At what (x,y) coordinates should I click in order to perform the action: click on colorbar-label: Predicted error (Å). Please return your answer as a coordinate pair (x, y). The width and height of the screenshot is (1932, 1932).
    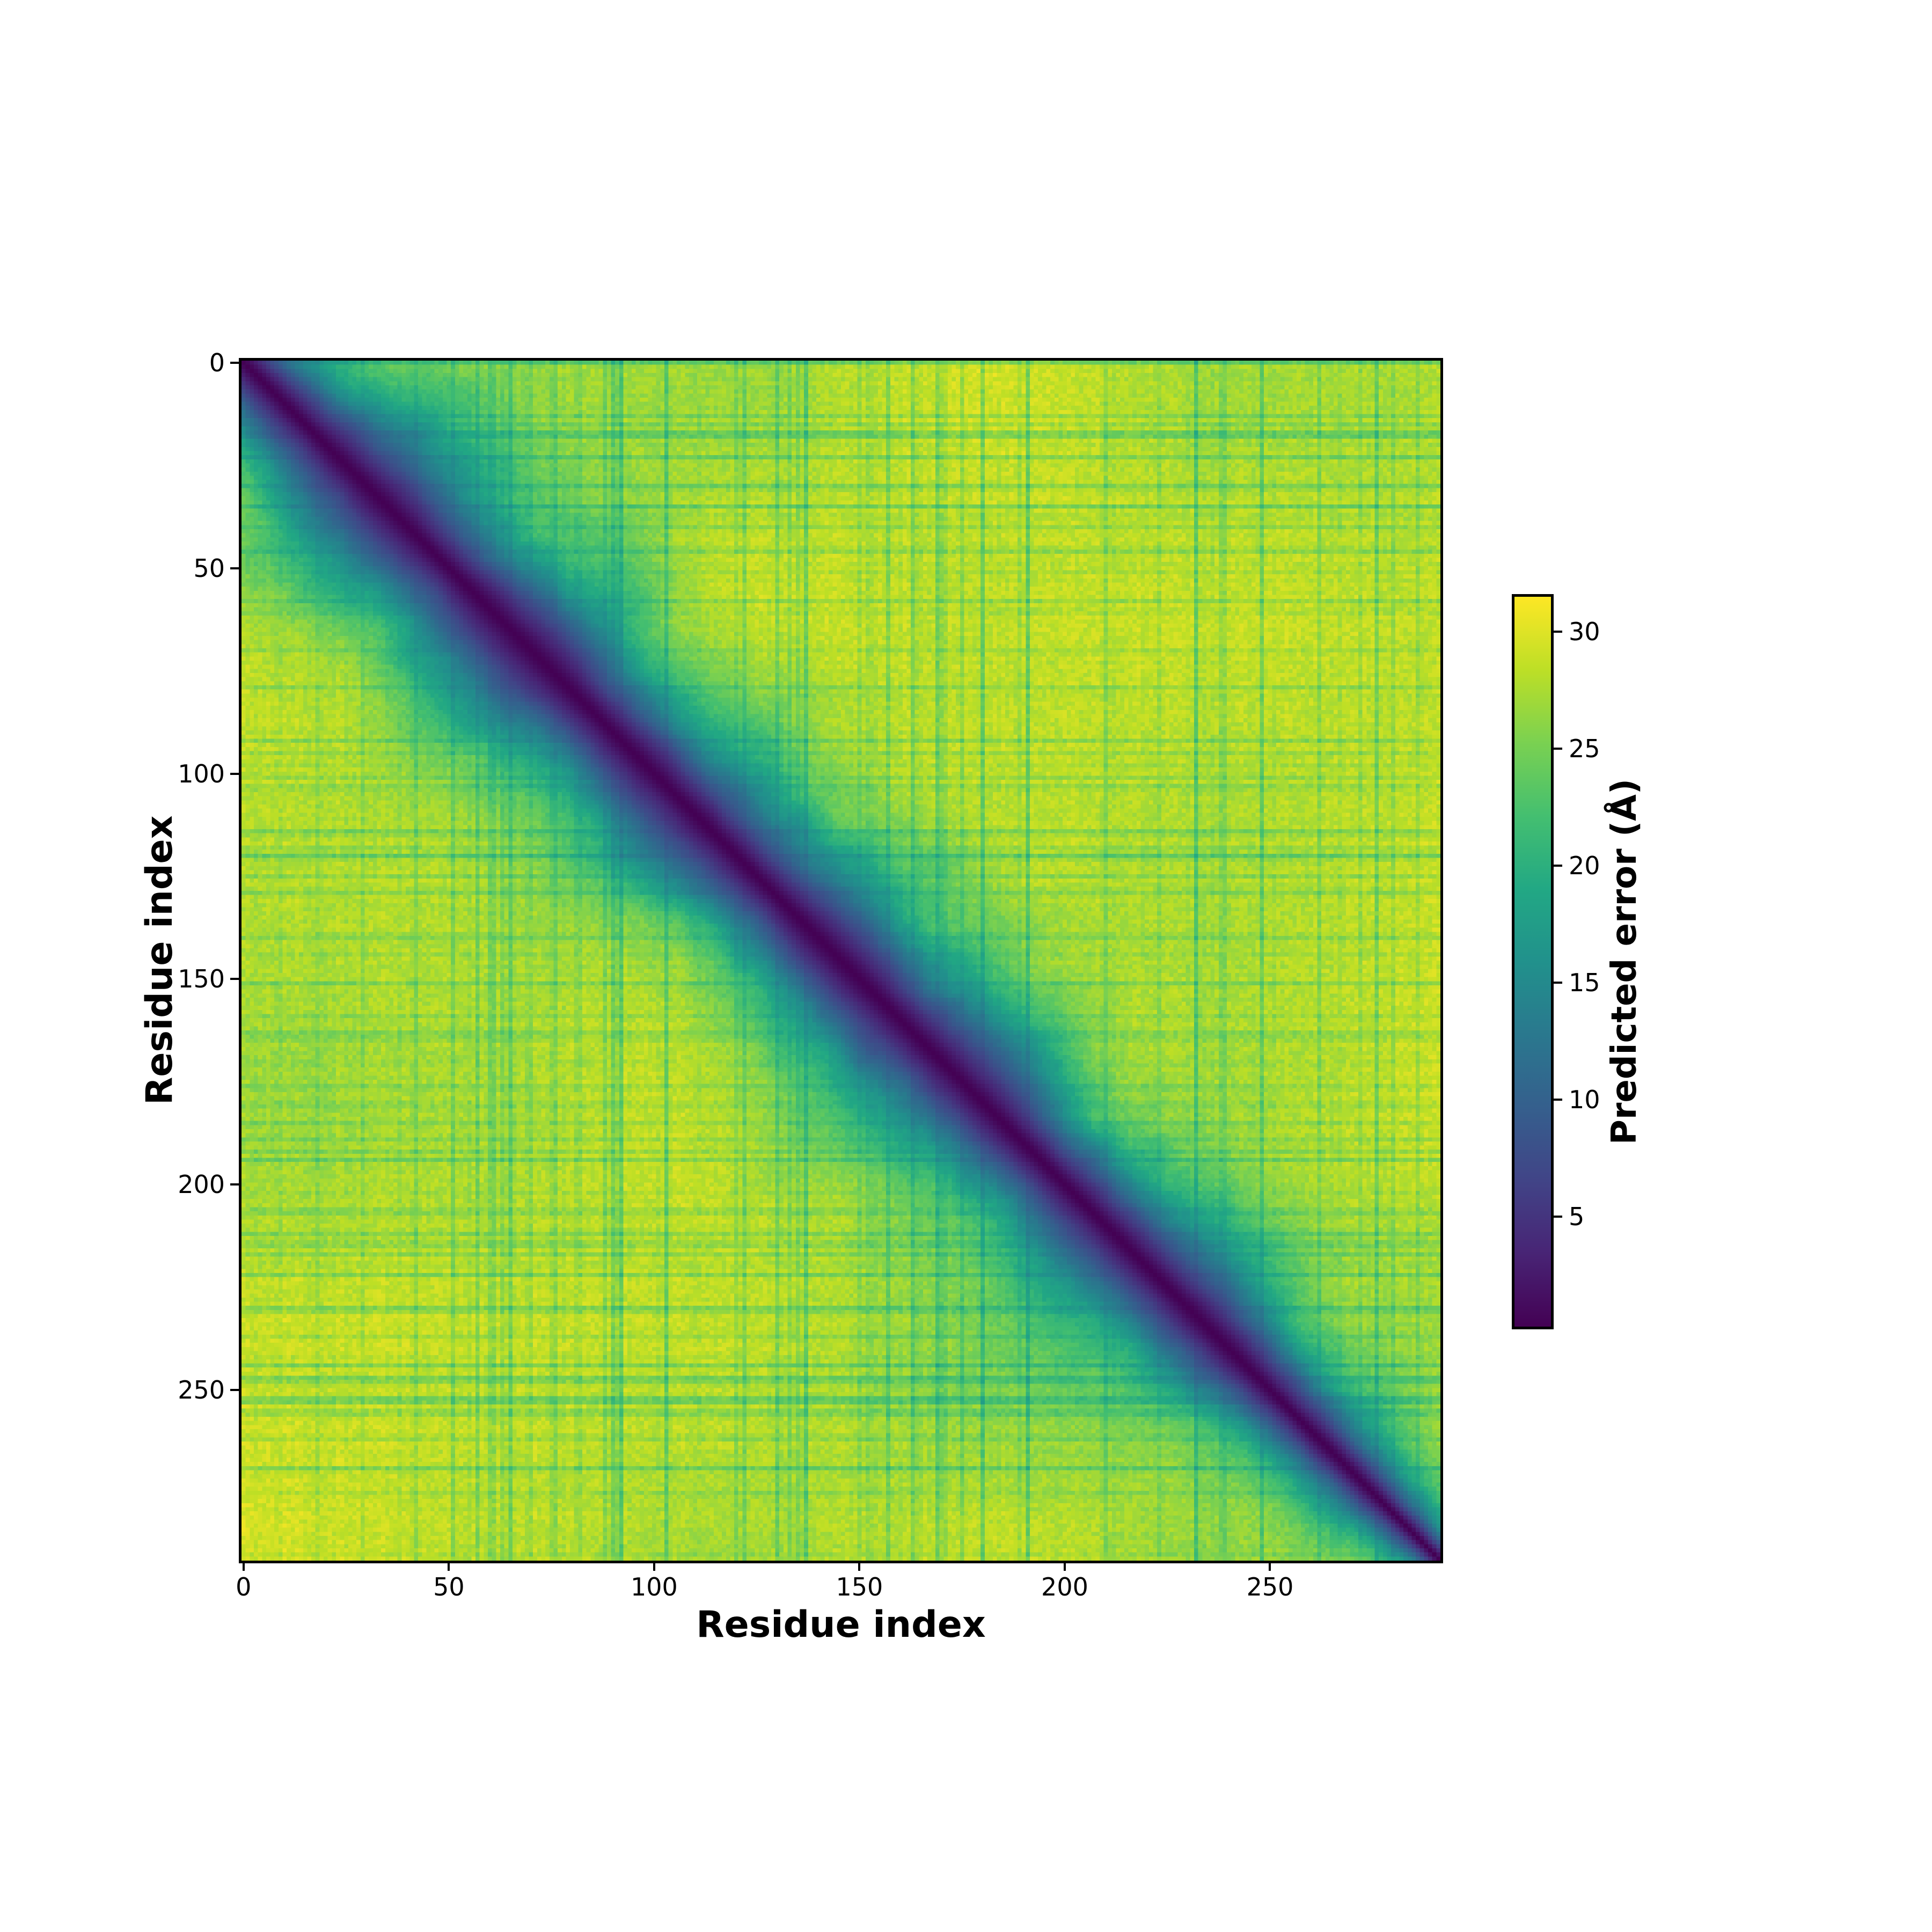
    Looking at the image, I should click on (1624, 961).